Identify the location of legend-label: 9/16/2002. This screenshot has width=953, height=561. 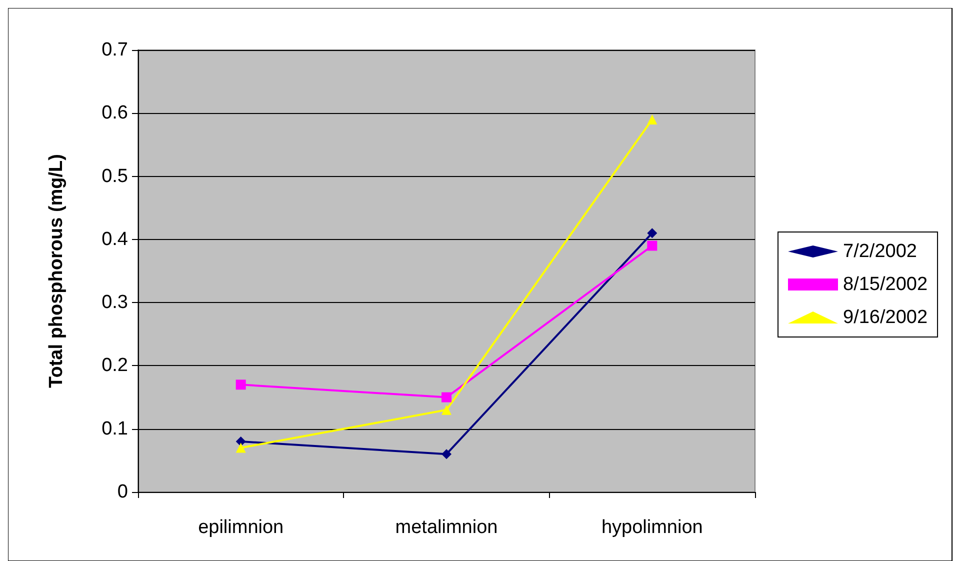
(885, 317).